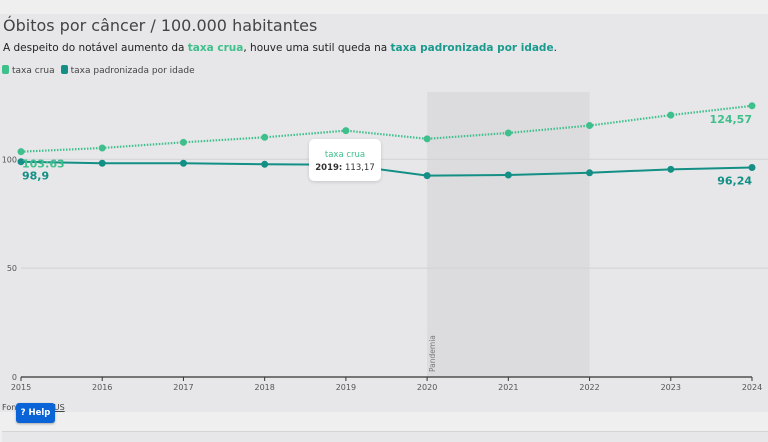 The width and height of the screenshot is (768, 442). What do you see at coordinates (21, 387) in the screenshot?
I see `x-tick-label: 2015` at bounding box center [21, 387].